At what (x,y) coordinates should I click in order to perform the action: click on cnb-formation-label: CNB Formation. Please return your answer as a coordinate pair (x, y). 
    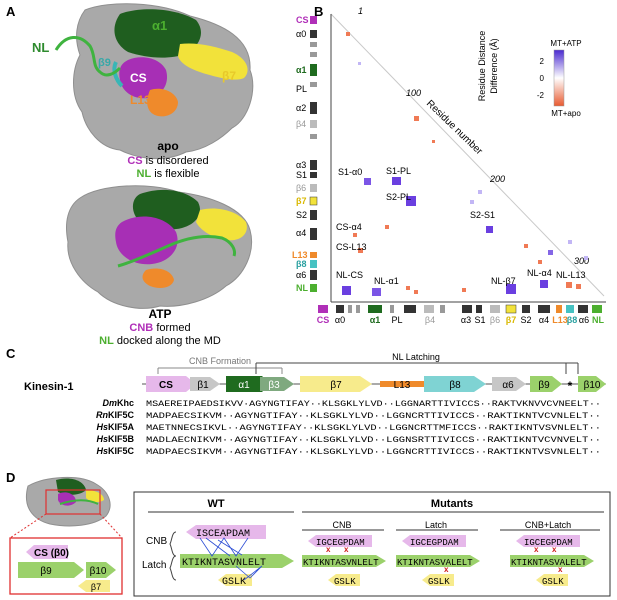
    Looking at the image, I should click on (220, 361).